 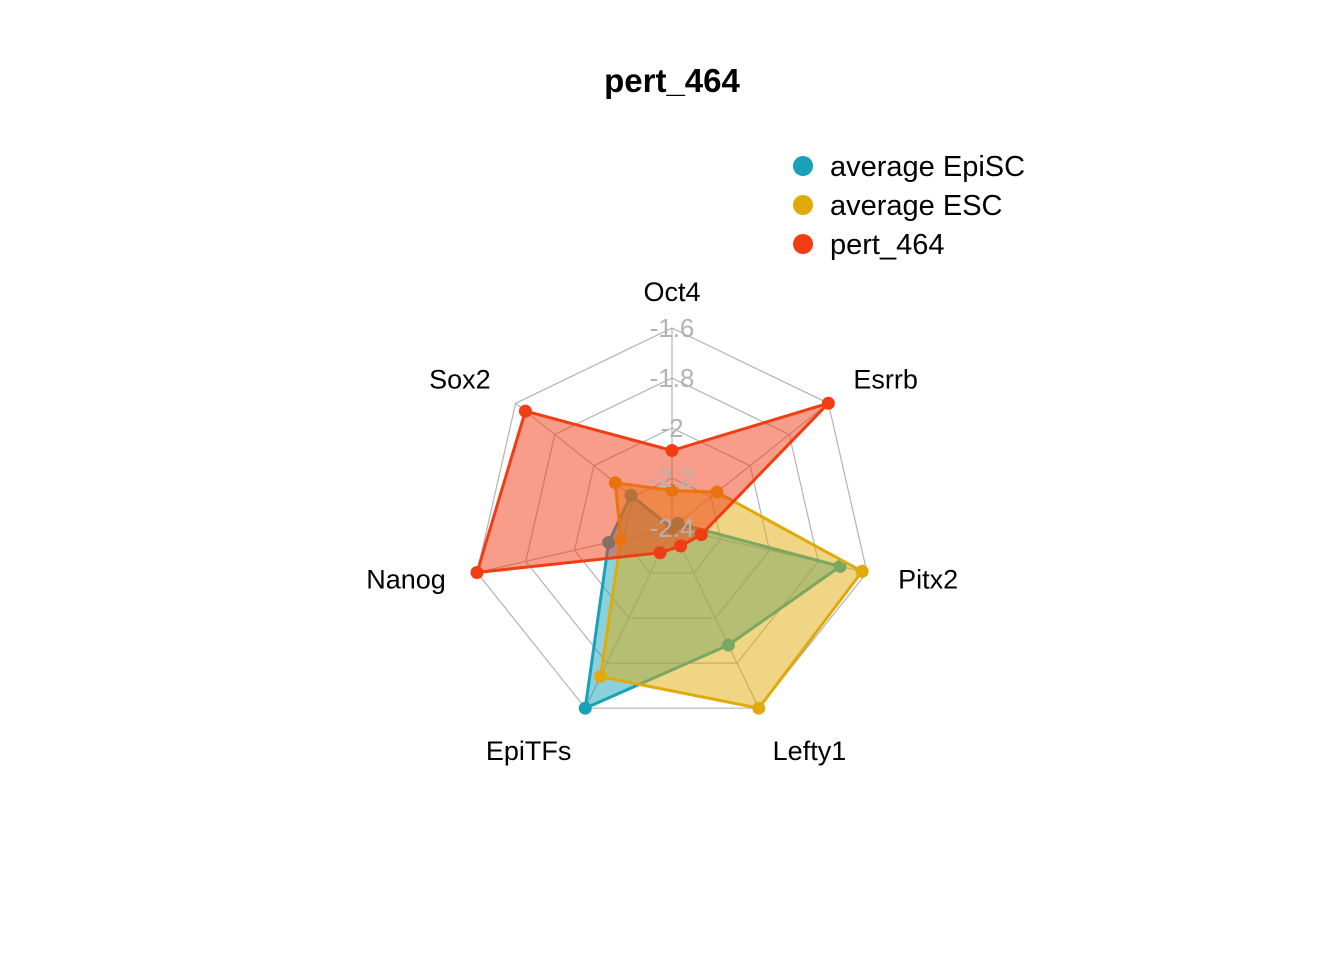 What do you see at coordinates (701, 535) in the screenshot?
I see `data-point-pert-464-pitx2` at bounding box center [701, 535].